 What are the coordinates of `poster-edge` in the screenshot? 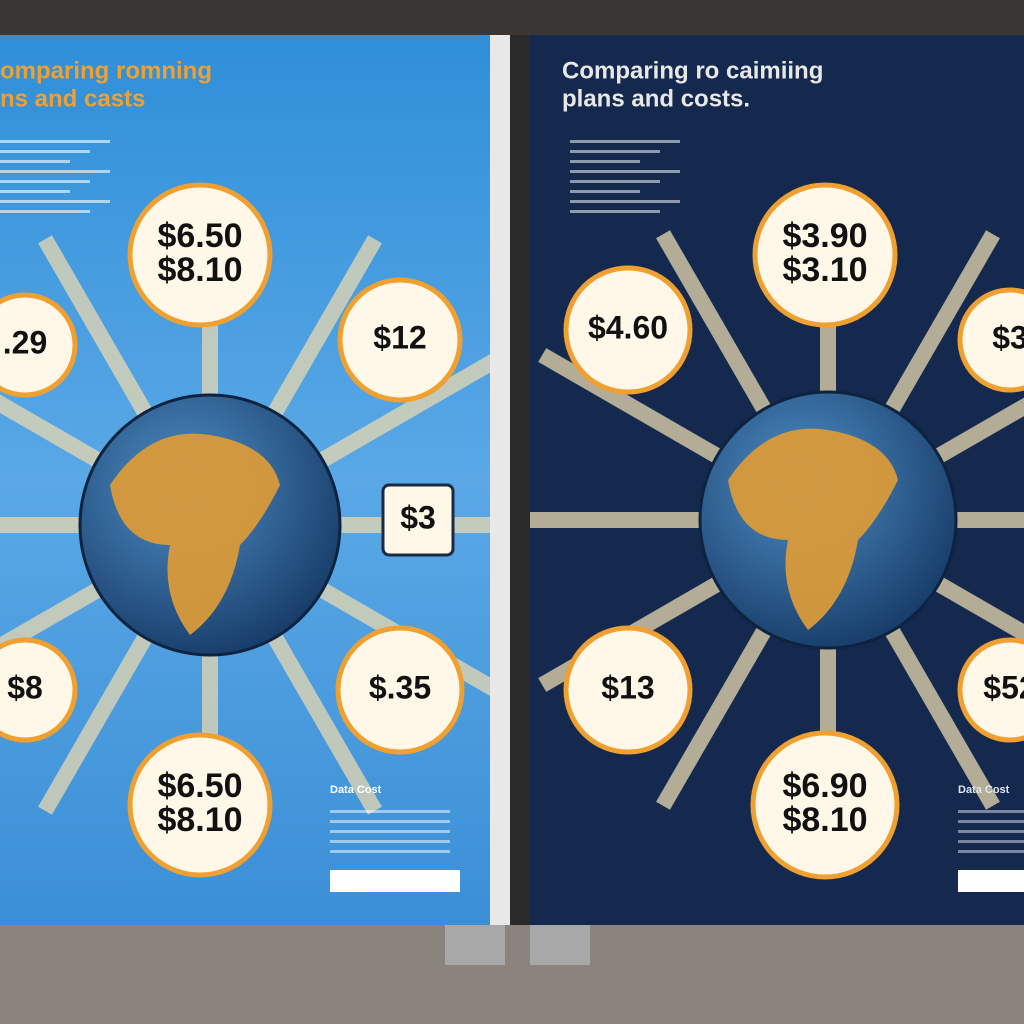 It's located at (500, 480).